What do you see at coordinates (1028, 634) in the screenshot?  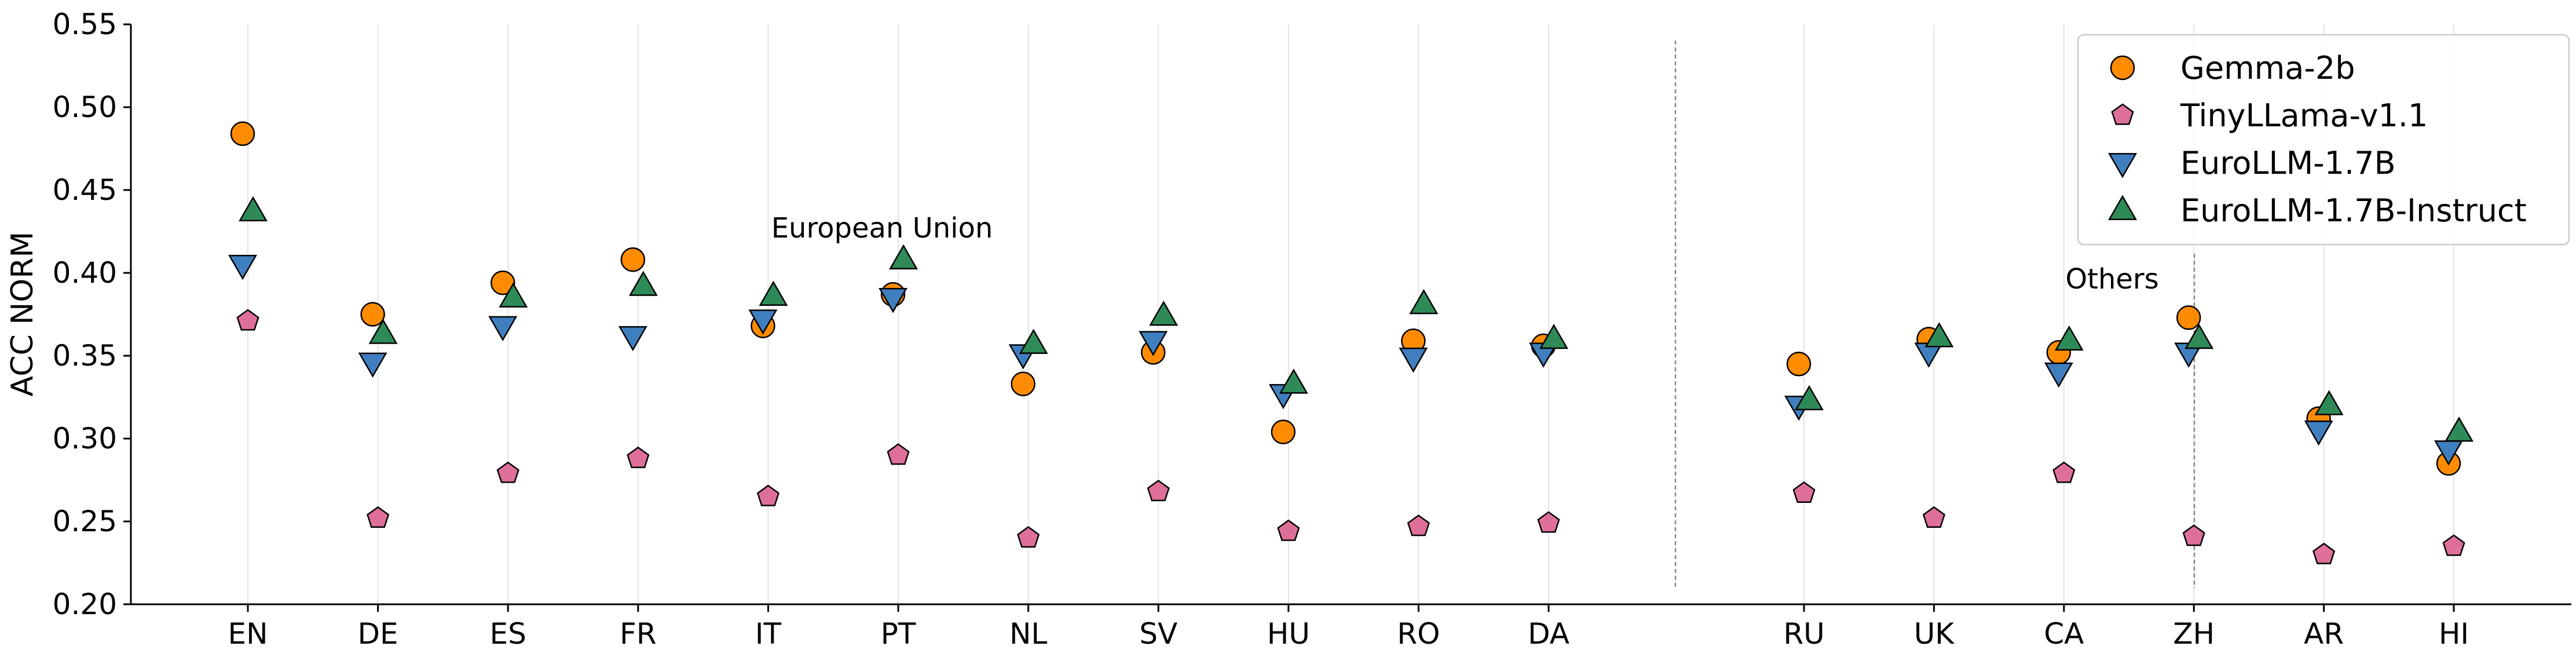 I see `x-tick-label: NL` at bounding box center [1028, 634].